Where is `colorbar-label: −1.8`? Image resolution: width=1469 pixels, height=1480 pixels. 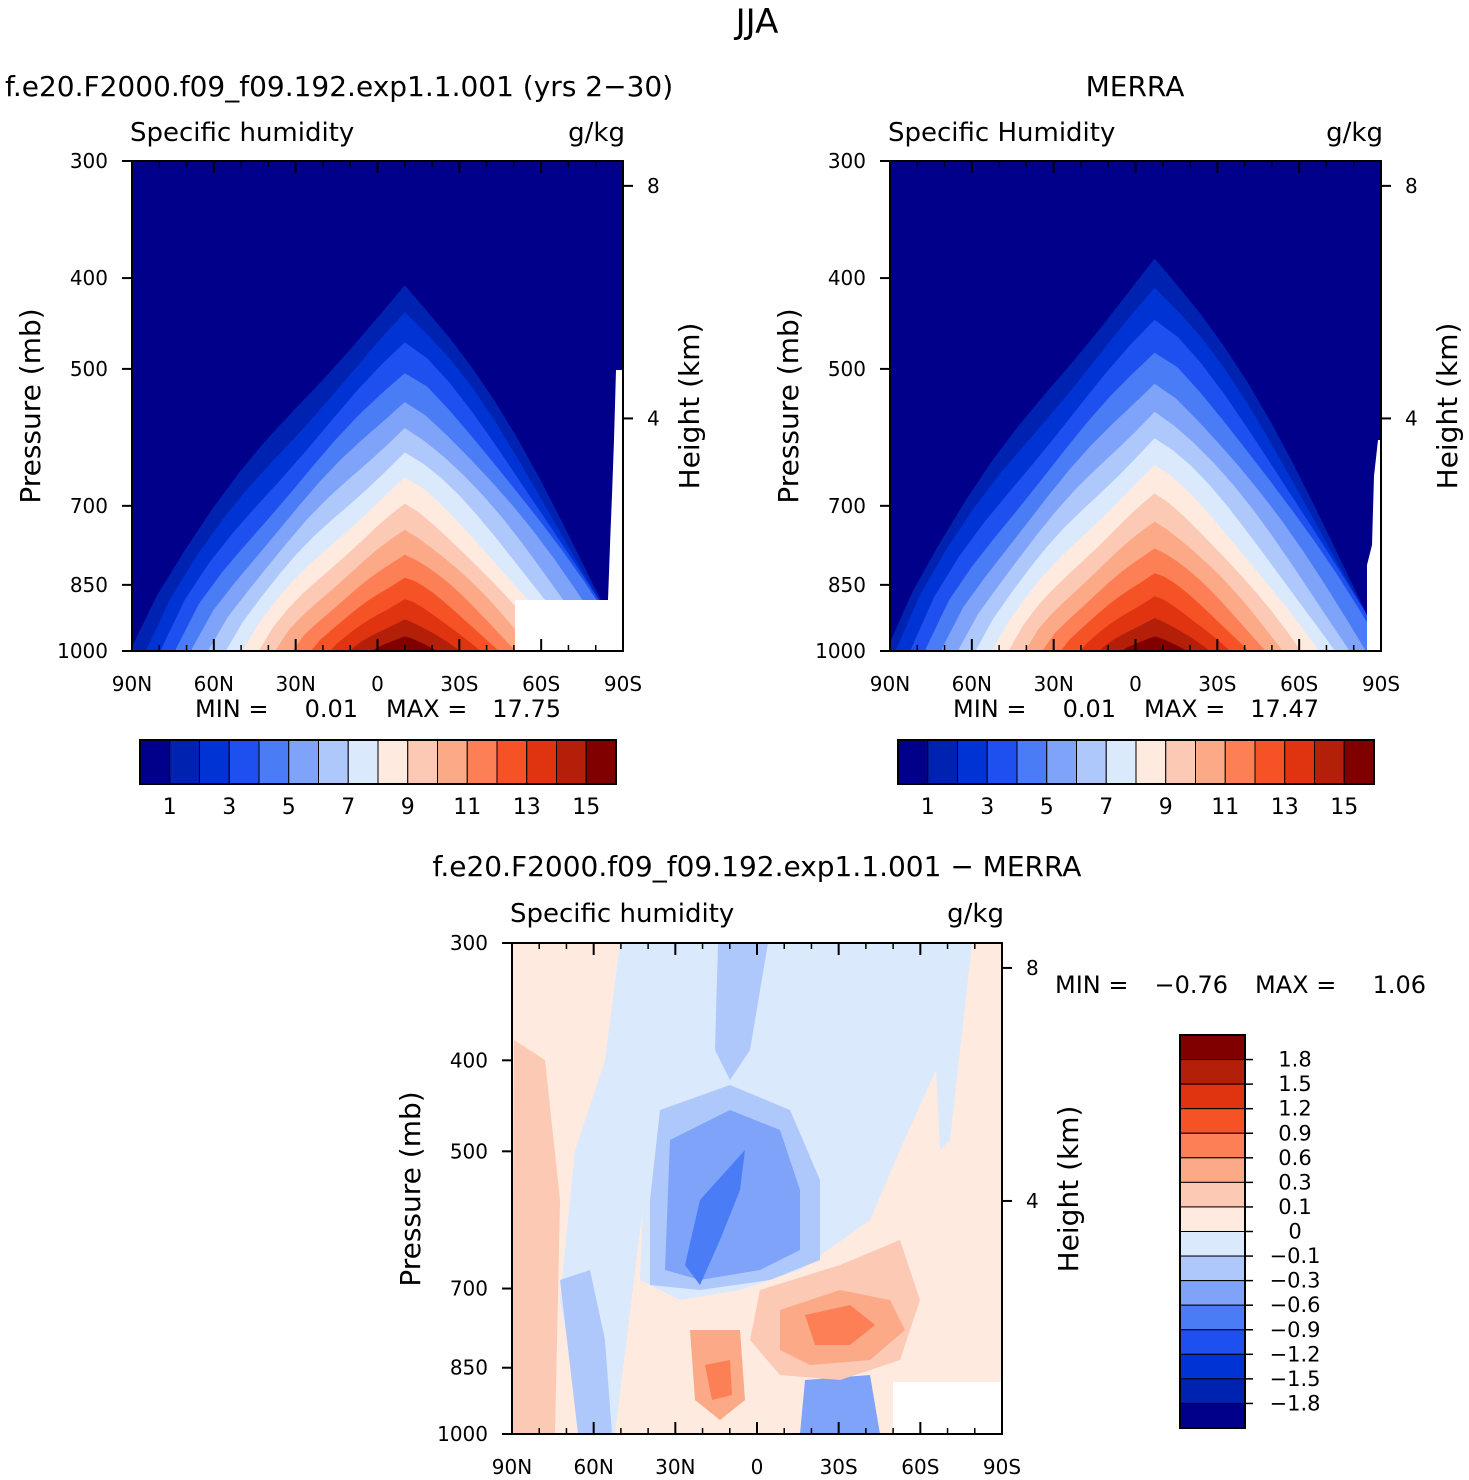
colorbar-label: −1.8 is located at coordinates (1295, 1403).